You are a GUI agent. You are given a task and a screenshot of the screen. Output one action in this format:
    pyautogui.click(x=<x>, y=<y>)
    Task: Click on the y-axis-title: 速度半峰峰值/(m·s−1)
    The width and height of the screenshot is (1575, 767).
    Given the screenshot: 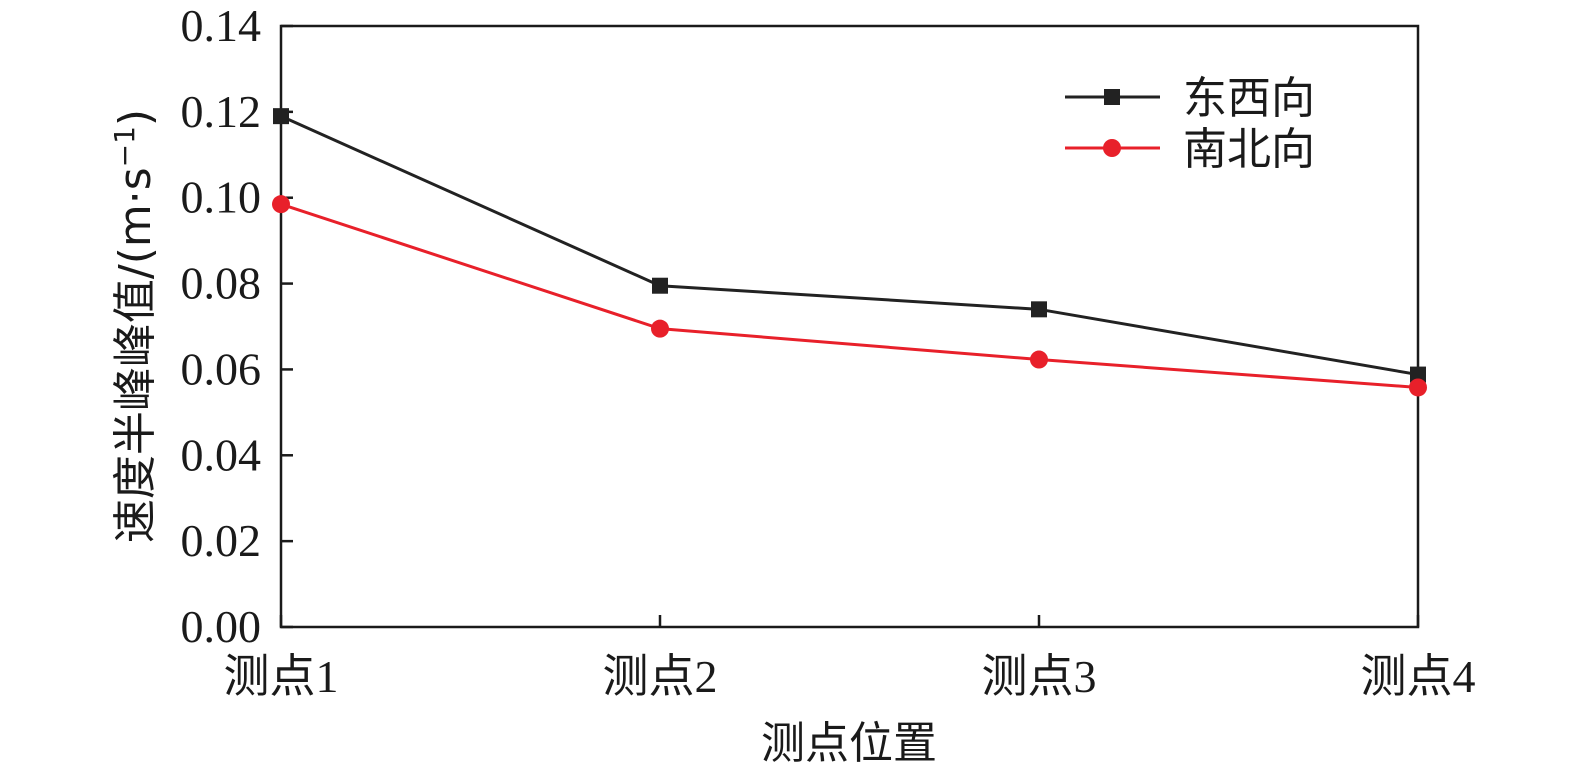 What is the action you would take?
    pyautogui.click(x=134, y=326)
    